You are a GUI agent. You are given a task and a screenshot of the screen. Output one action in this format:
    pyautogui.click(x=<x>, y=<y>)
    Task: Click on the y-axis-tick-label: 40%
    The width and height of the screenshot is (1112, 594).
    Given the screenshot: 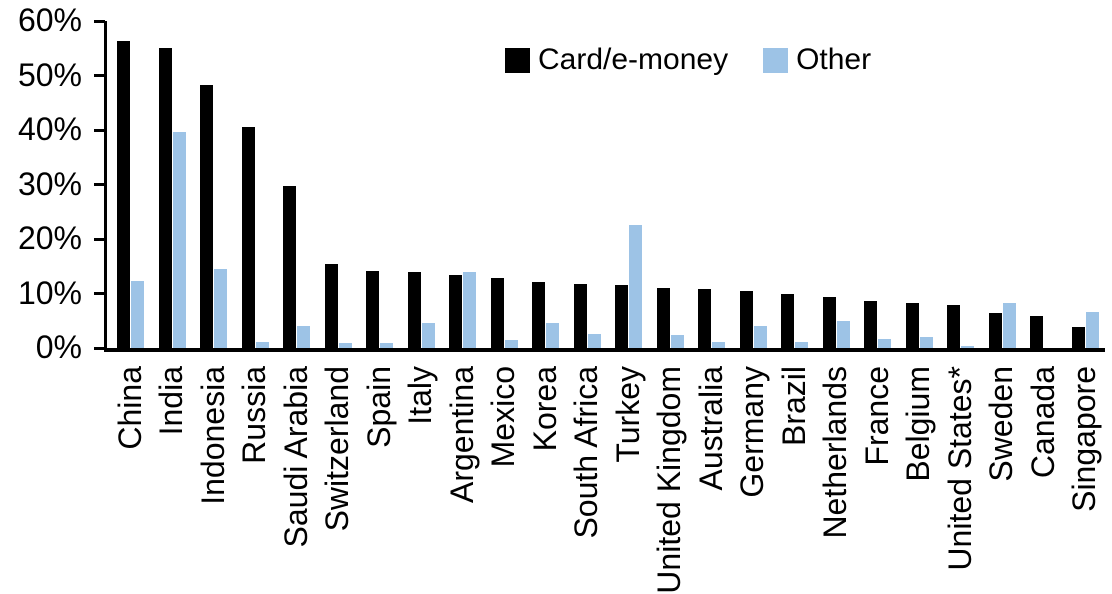 What is the action you would take?
    pyautogui.click(x=49, y=129)
    